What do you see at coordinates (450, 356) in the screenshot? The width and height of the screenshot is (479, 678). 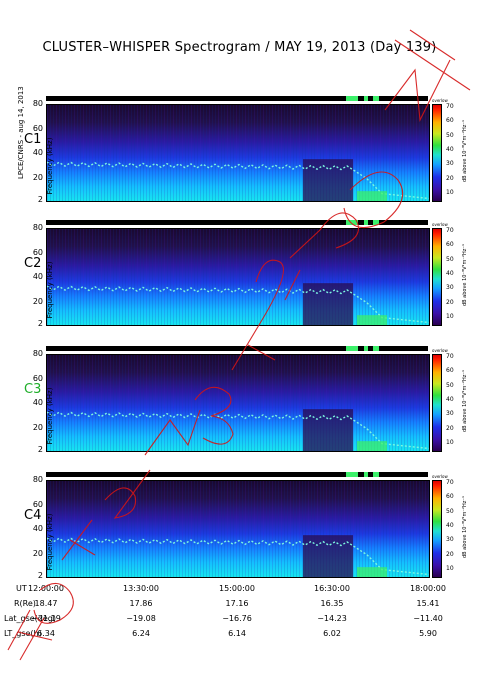 I see `colorbar-tick-label: 70` at bounding box center [450, 356].